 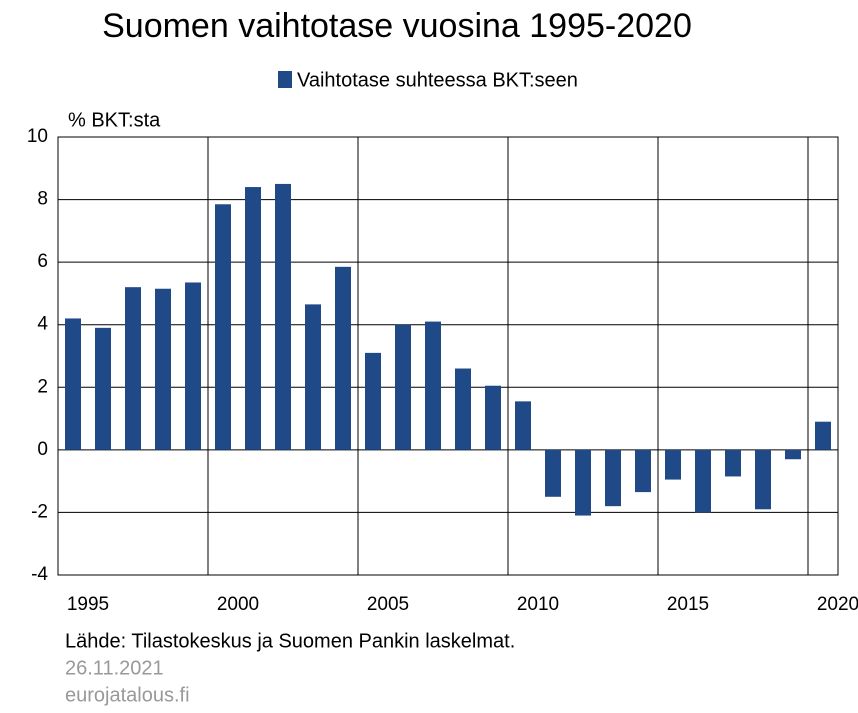 What do you see at coordinates (285, 79) in the screenshot?
I see `legend-swatch` at bounding box center [285, 79].